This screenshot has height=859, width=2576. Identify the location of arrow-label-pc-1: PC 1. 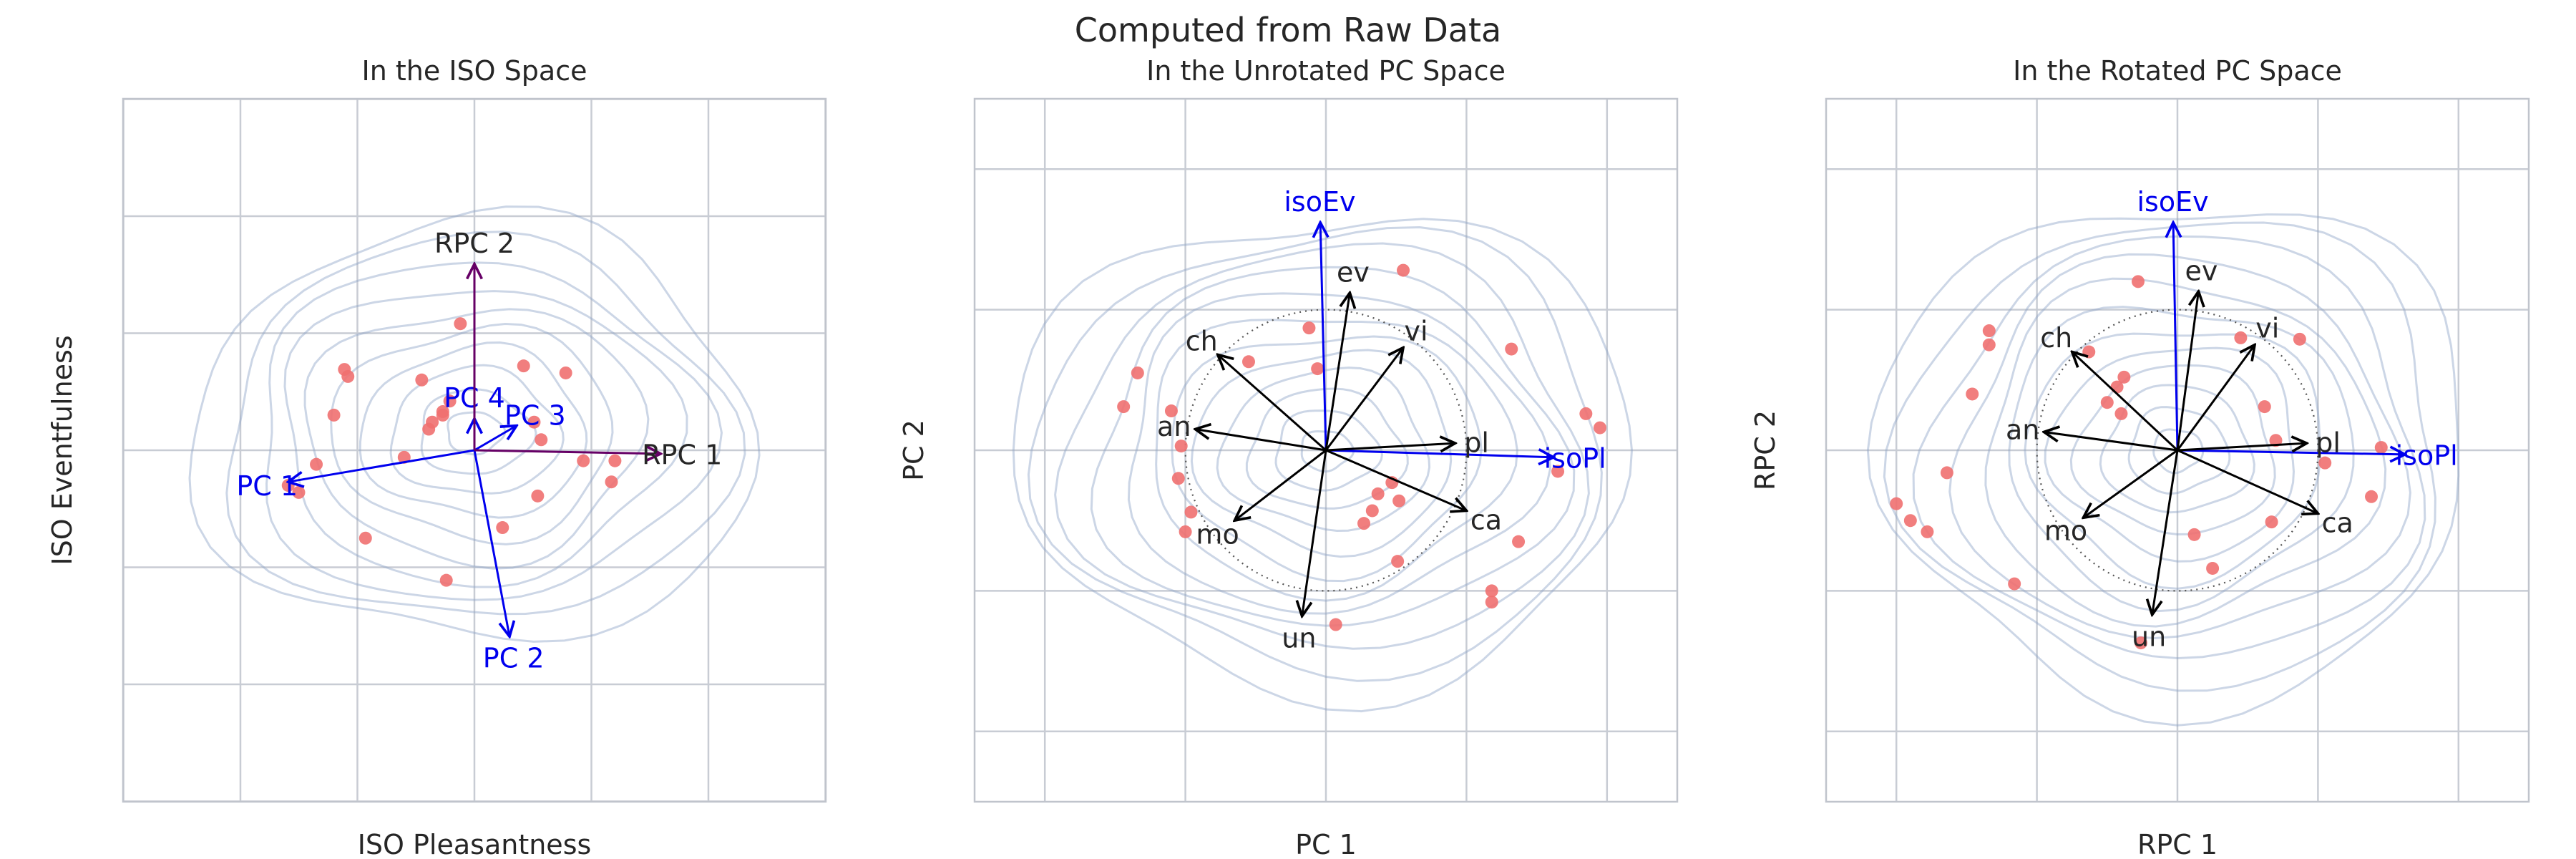
(267, 486).